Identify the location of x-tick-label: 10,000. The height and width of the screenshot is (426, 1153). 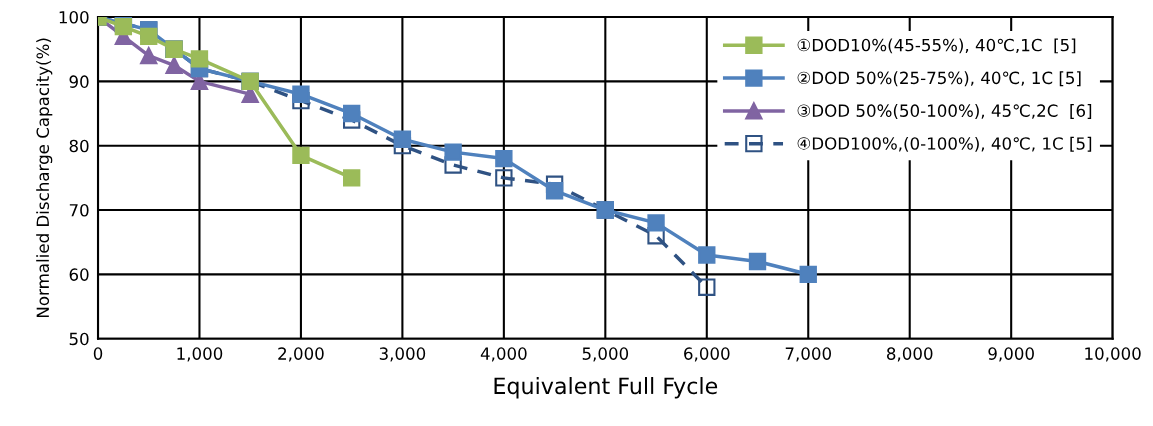
(1113, 354).